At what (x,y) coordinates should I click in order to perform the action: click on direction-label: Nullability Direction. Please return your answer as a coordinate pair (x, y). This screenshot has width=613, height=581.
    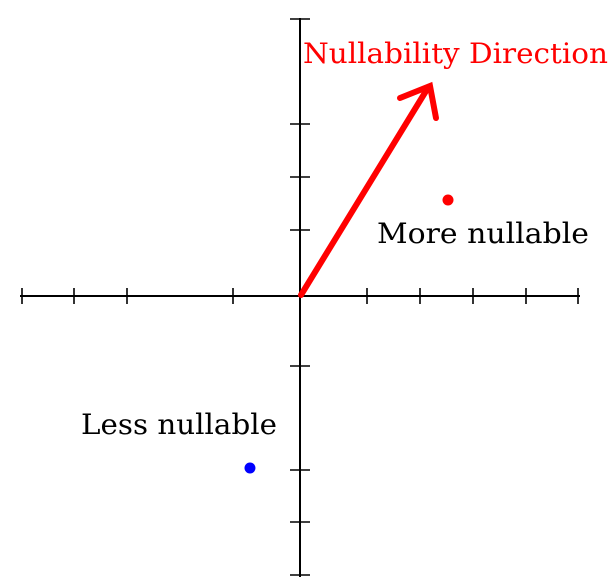
    Looking at the image, I should click on (455, 53).